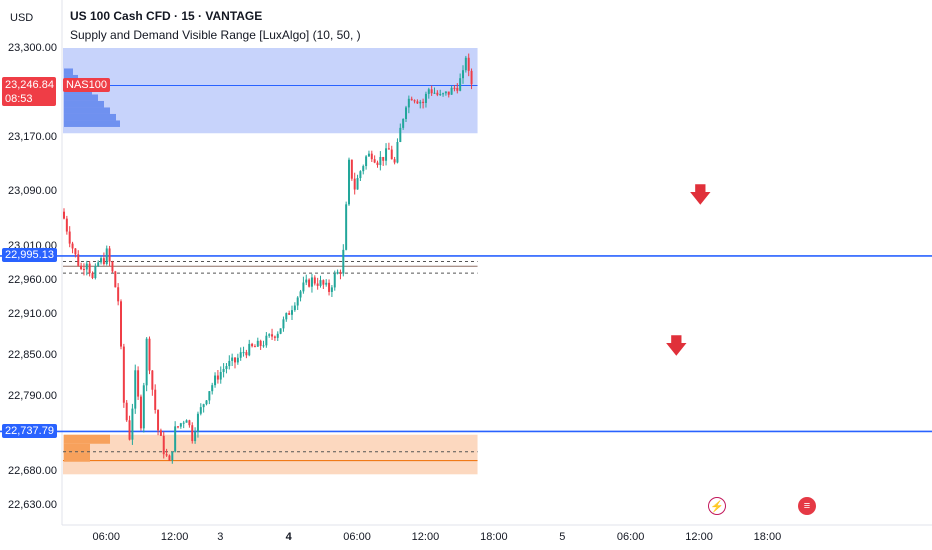 The height and width of the screenshot is (550, 932). I want to click on y-tick-label: 22,850.00, so click(32, 354).